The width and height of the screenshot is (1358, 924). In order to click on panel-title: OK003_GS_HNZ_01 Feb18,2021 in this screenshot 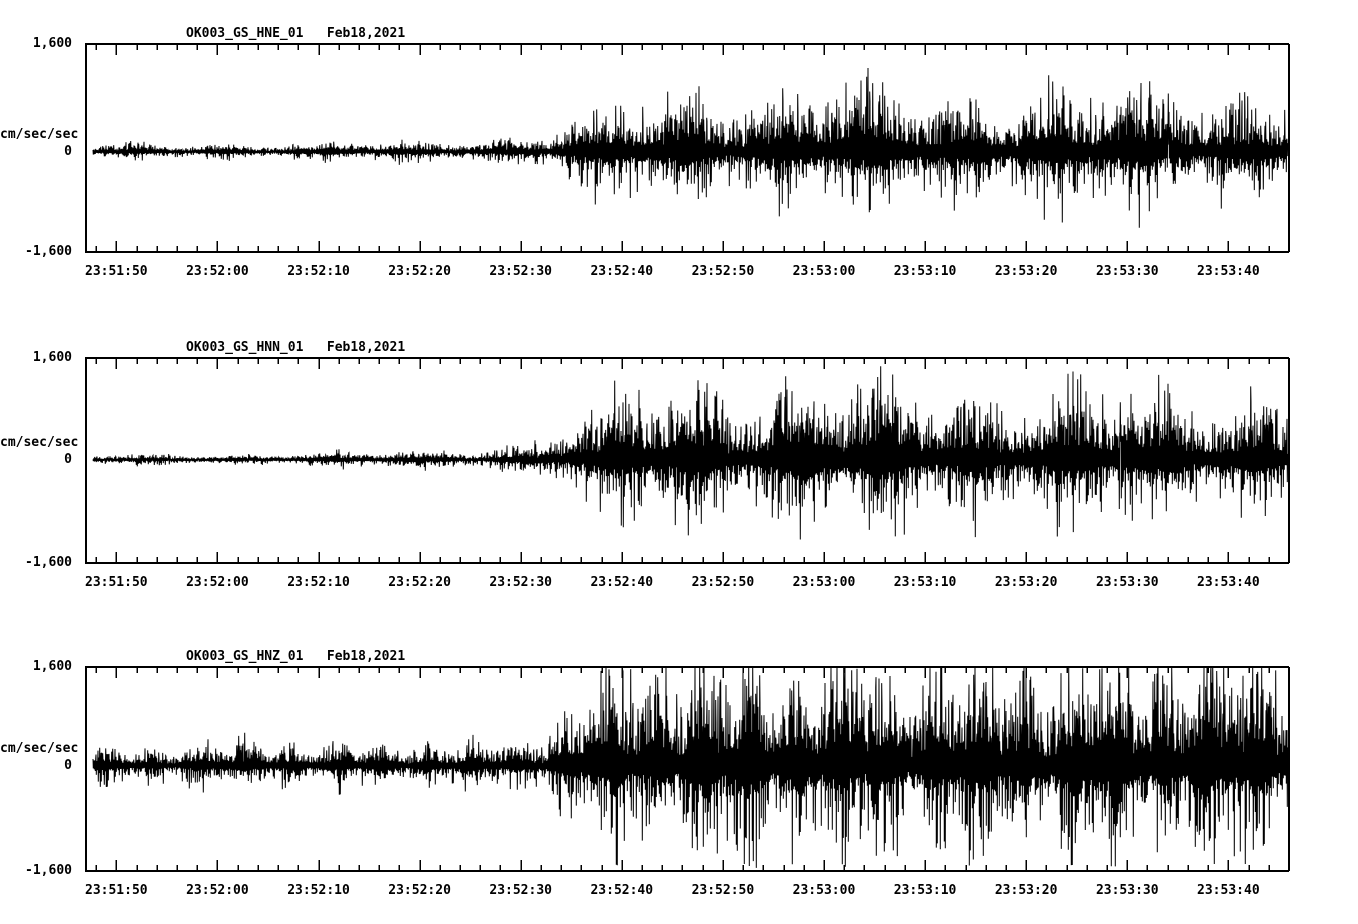, I will do `click(296, 656)`.